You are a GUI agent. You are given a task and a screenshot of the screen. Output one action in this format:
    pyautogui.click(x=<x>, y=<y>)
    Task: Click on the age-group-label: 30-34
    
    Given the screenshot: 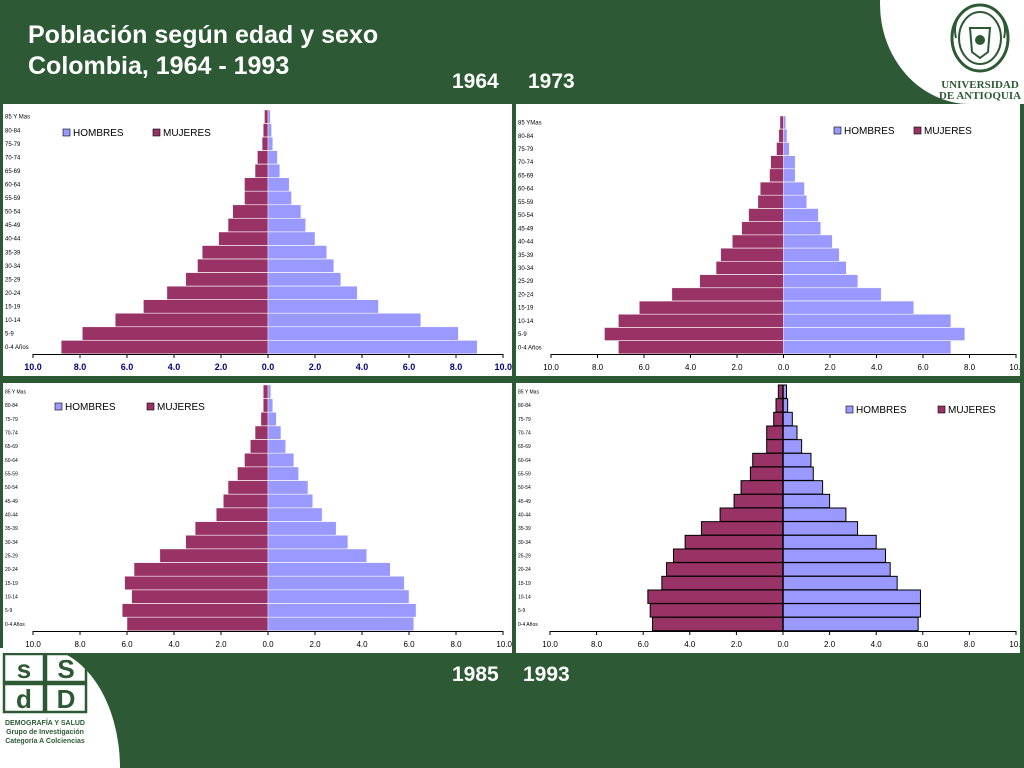 What is the action you would take?
    pyautogui.click(x=13, y=267)
    